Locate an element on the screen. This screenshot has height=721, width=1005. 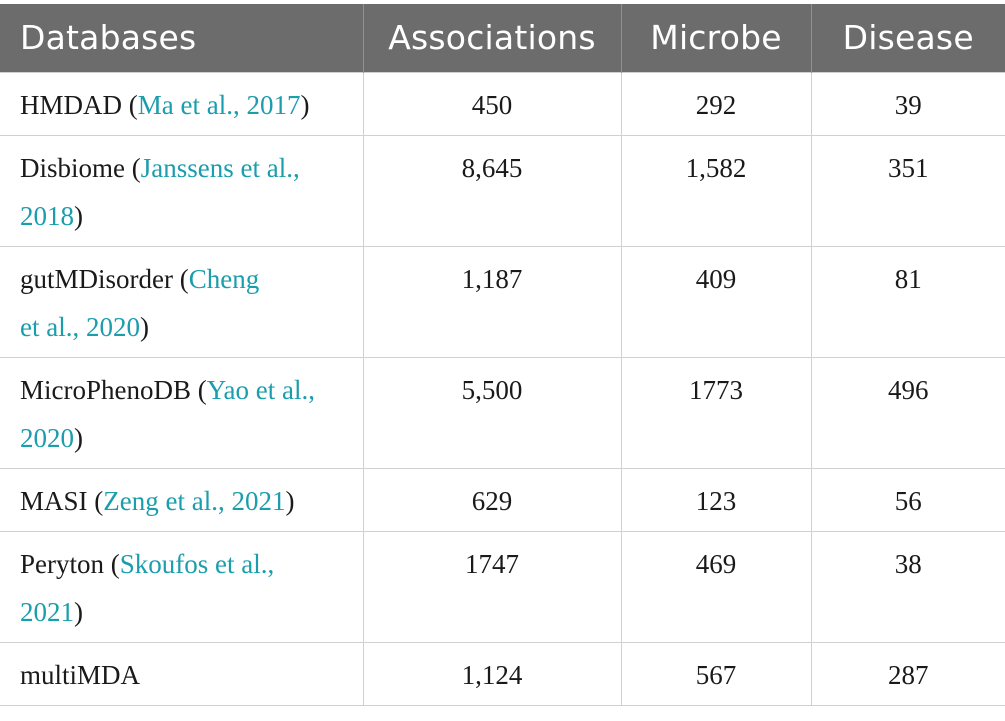
table-header-row: Databases Associations Microbe Disease is located at coordinates (502, 38).